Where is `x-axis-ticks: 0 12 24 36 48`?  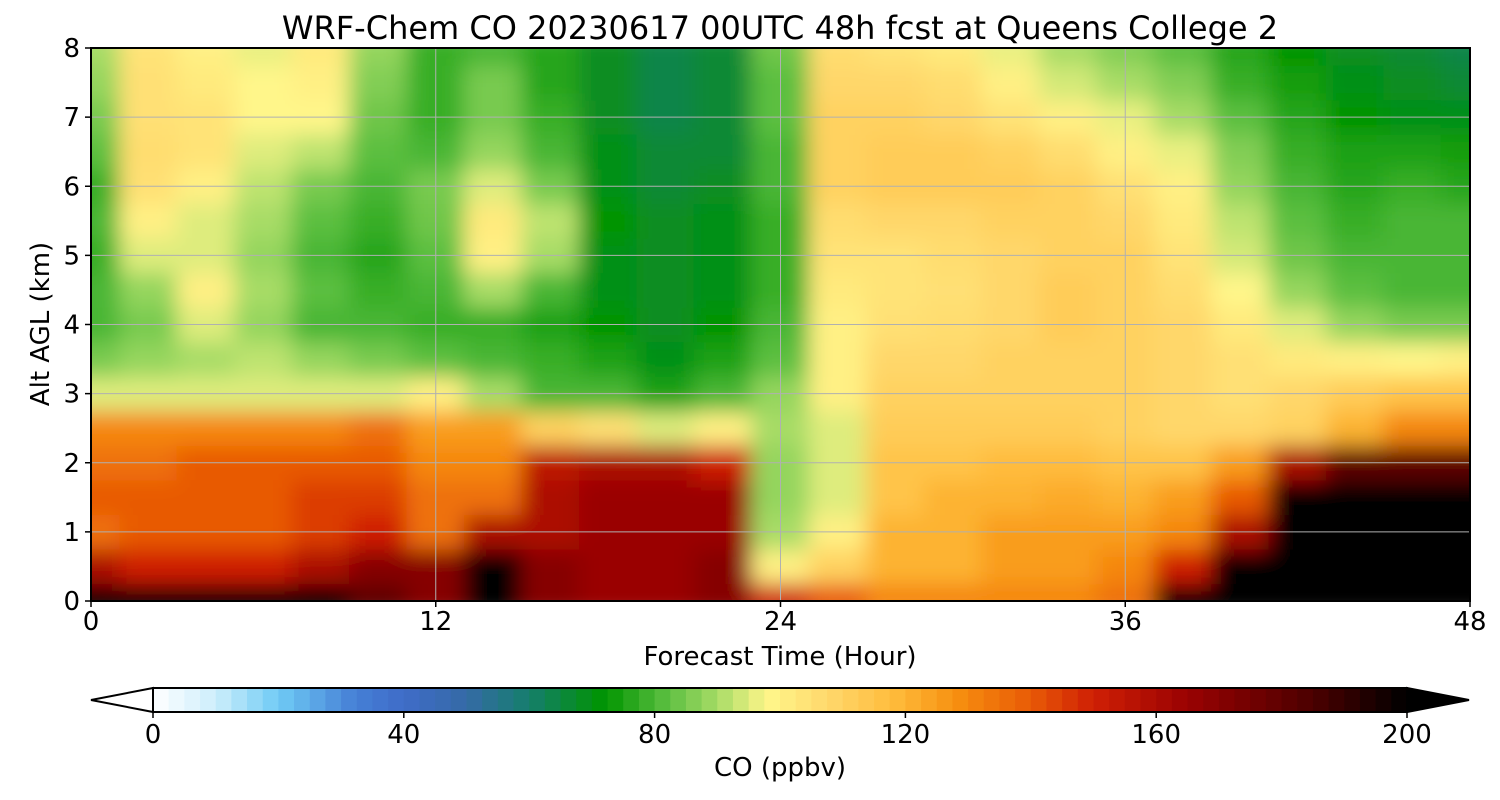
x-axis-ticks: 0 12 24 36 48 is located at coordinates (785, 619).